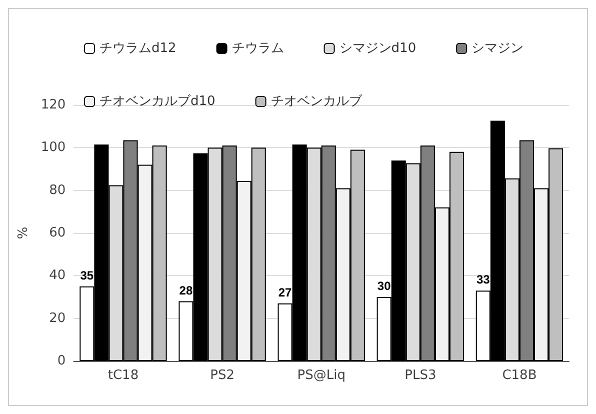 The image size is (596, 414). What do you see at coordinates (285, 292) in the screenshot?
I see `data-label: 27` at bounding box center [285, 292].